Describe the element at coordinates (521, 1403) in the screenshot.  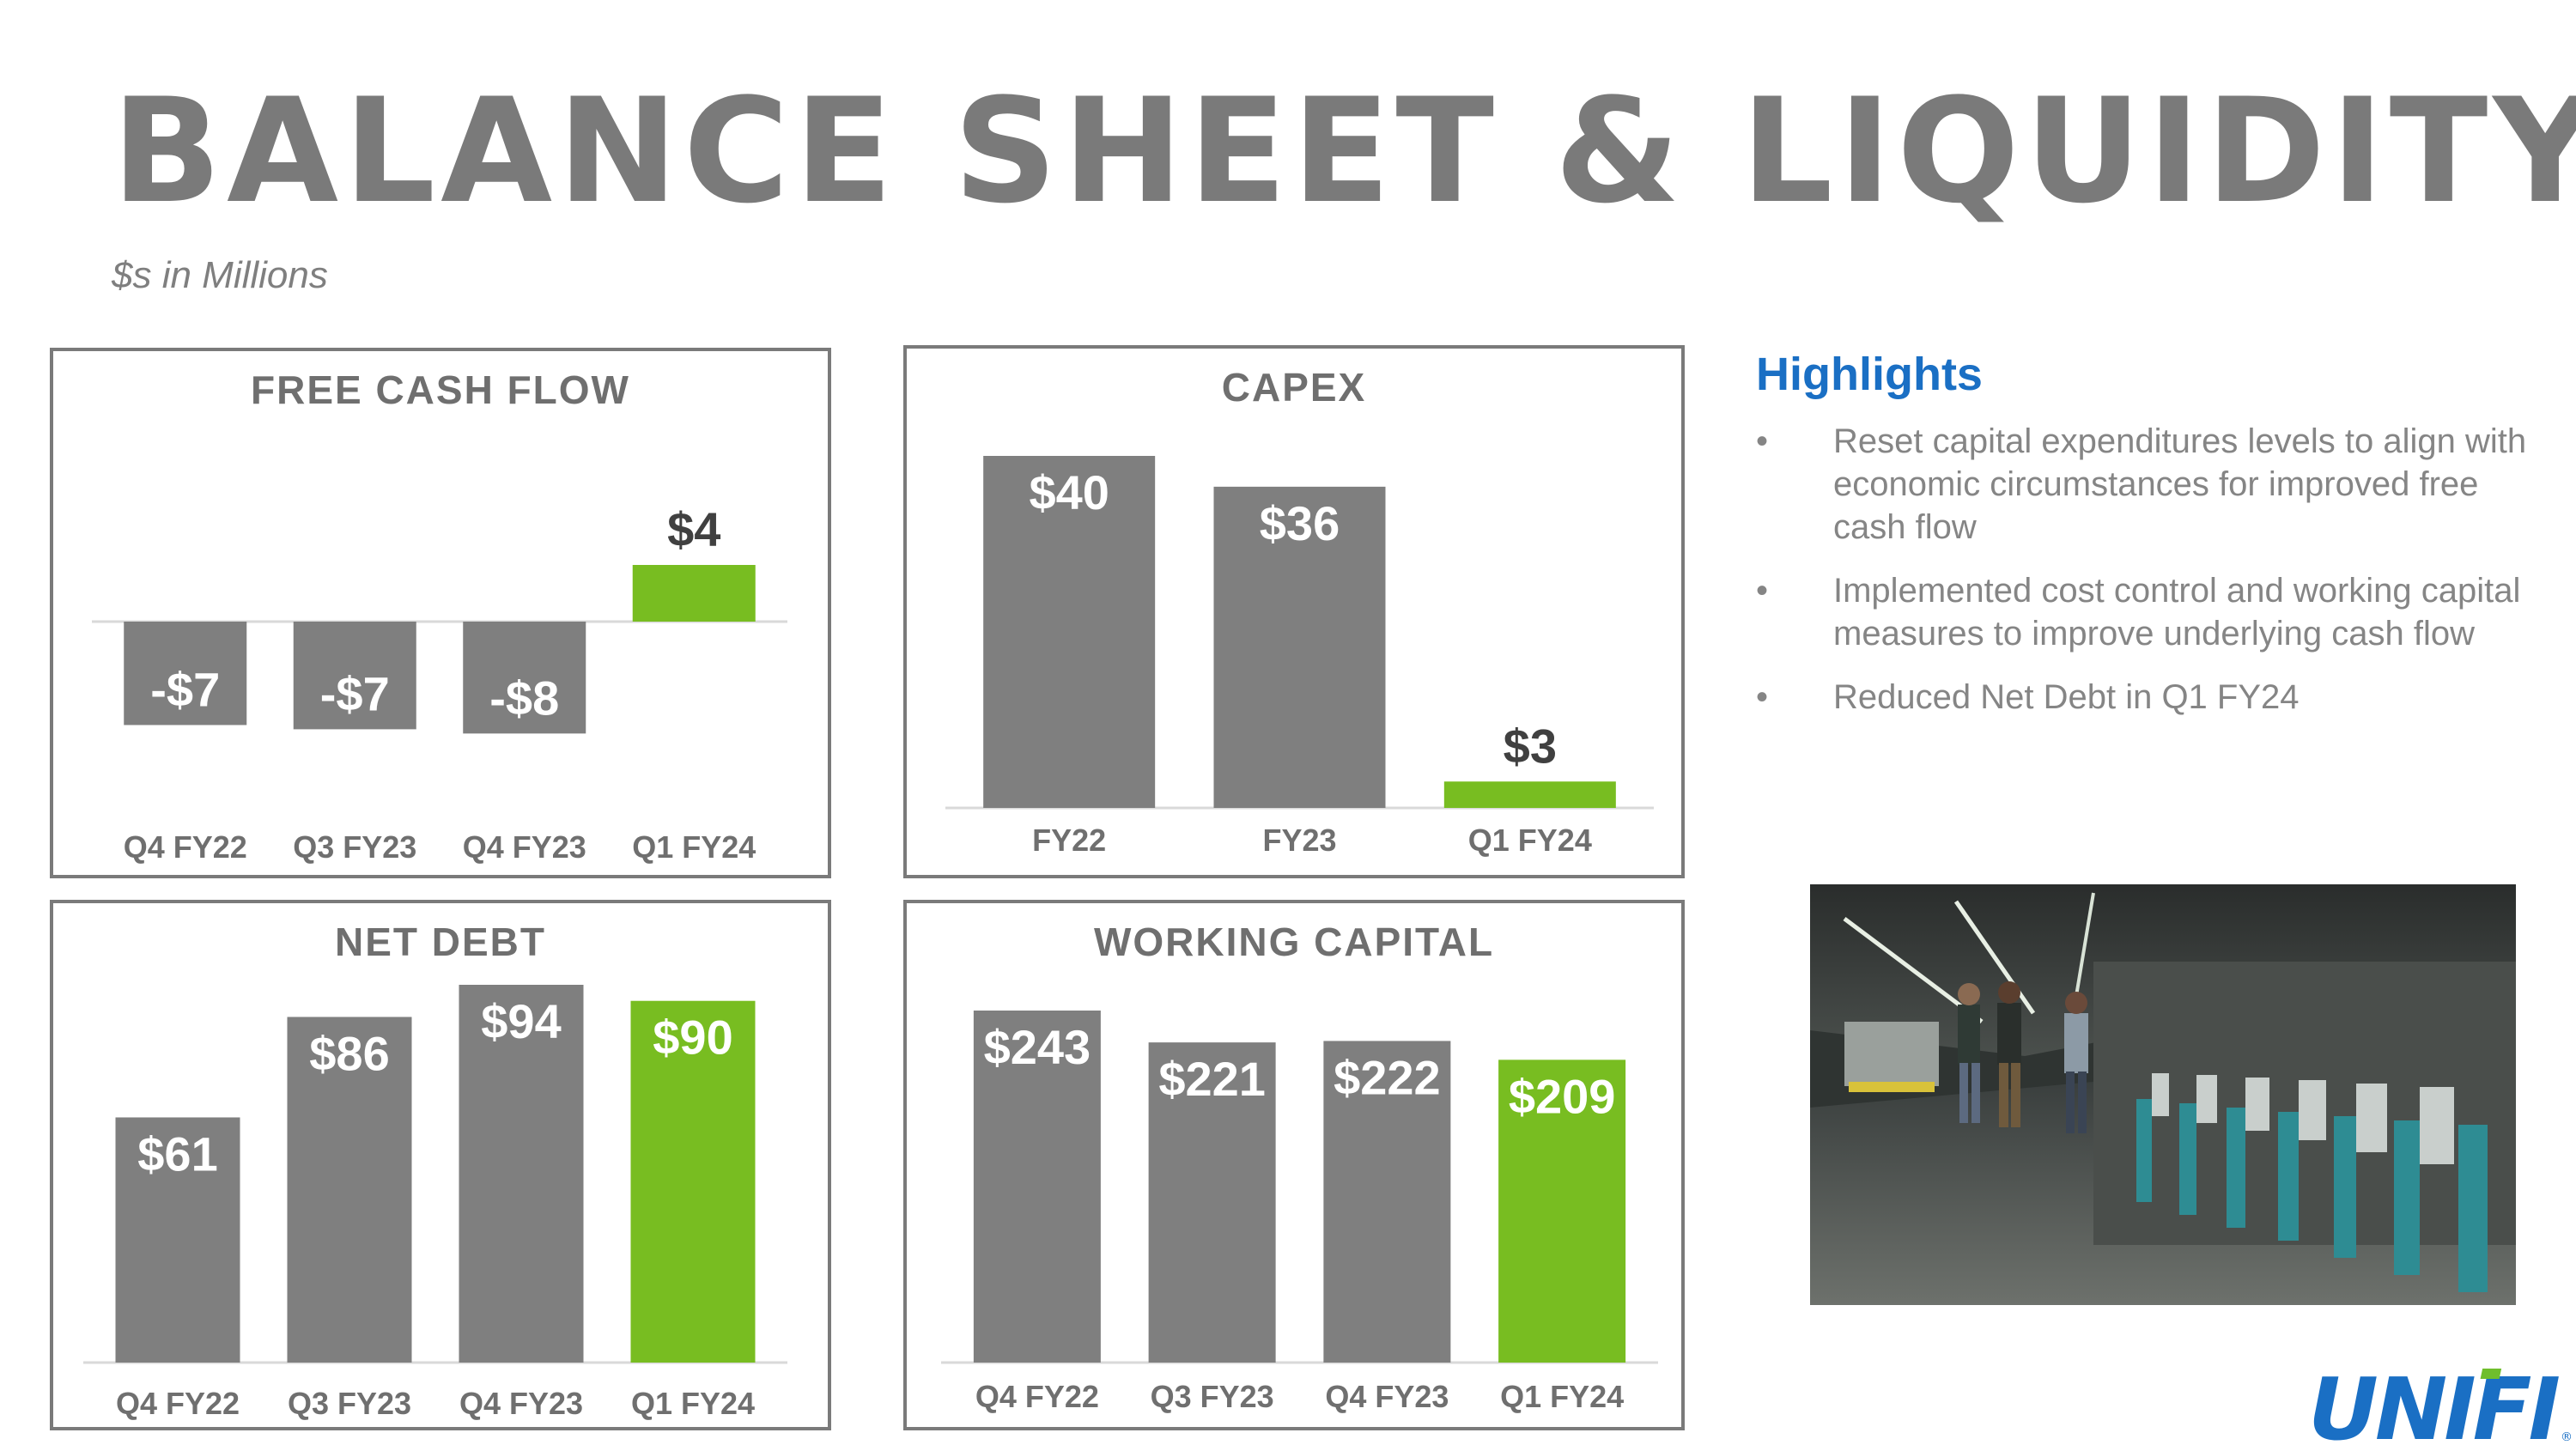
I see `netdebt-category-label-3: Q4 FY23` at that location.